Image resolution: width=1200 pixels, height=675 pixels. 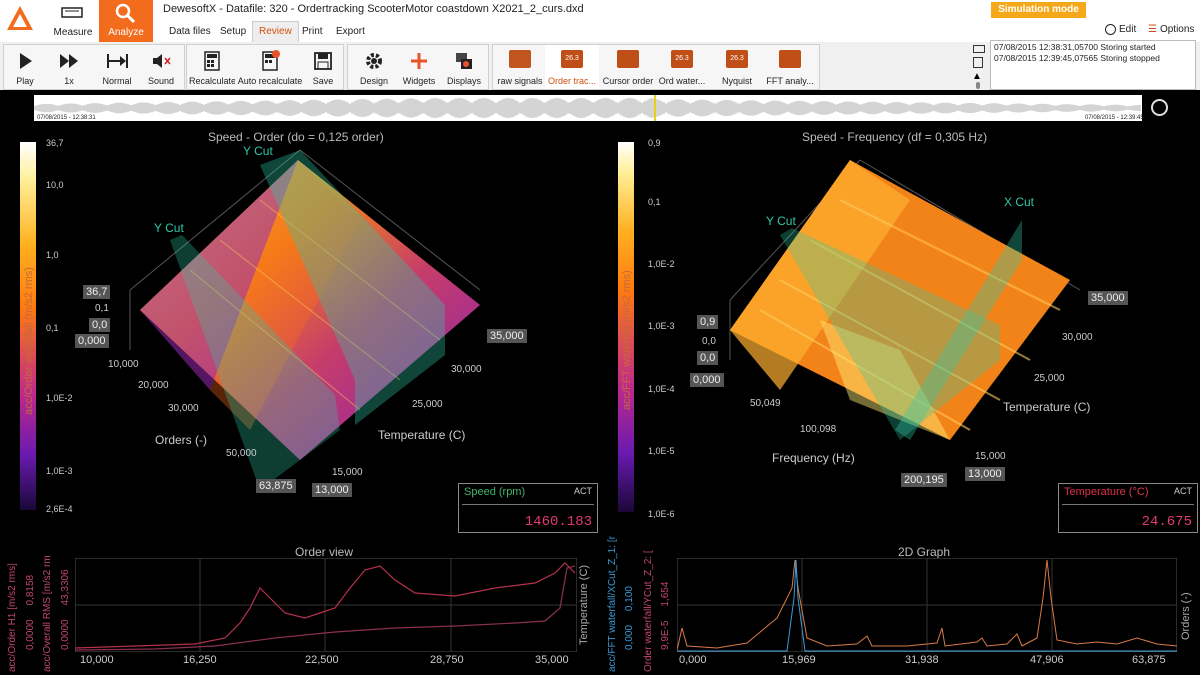 What do you see at coordinates (1108, 298) in the screenshot?
I see `y-end-tag: 35,000` at bounding box center [1108, 298].